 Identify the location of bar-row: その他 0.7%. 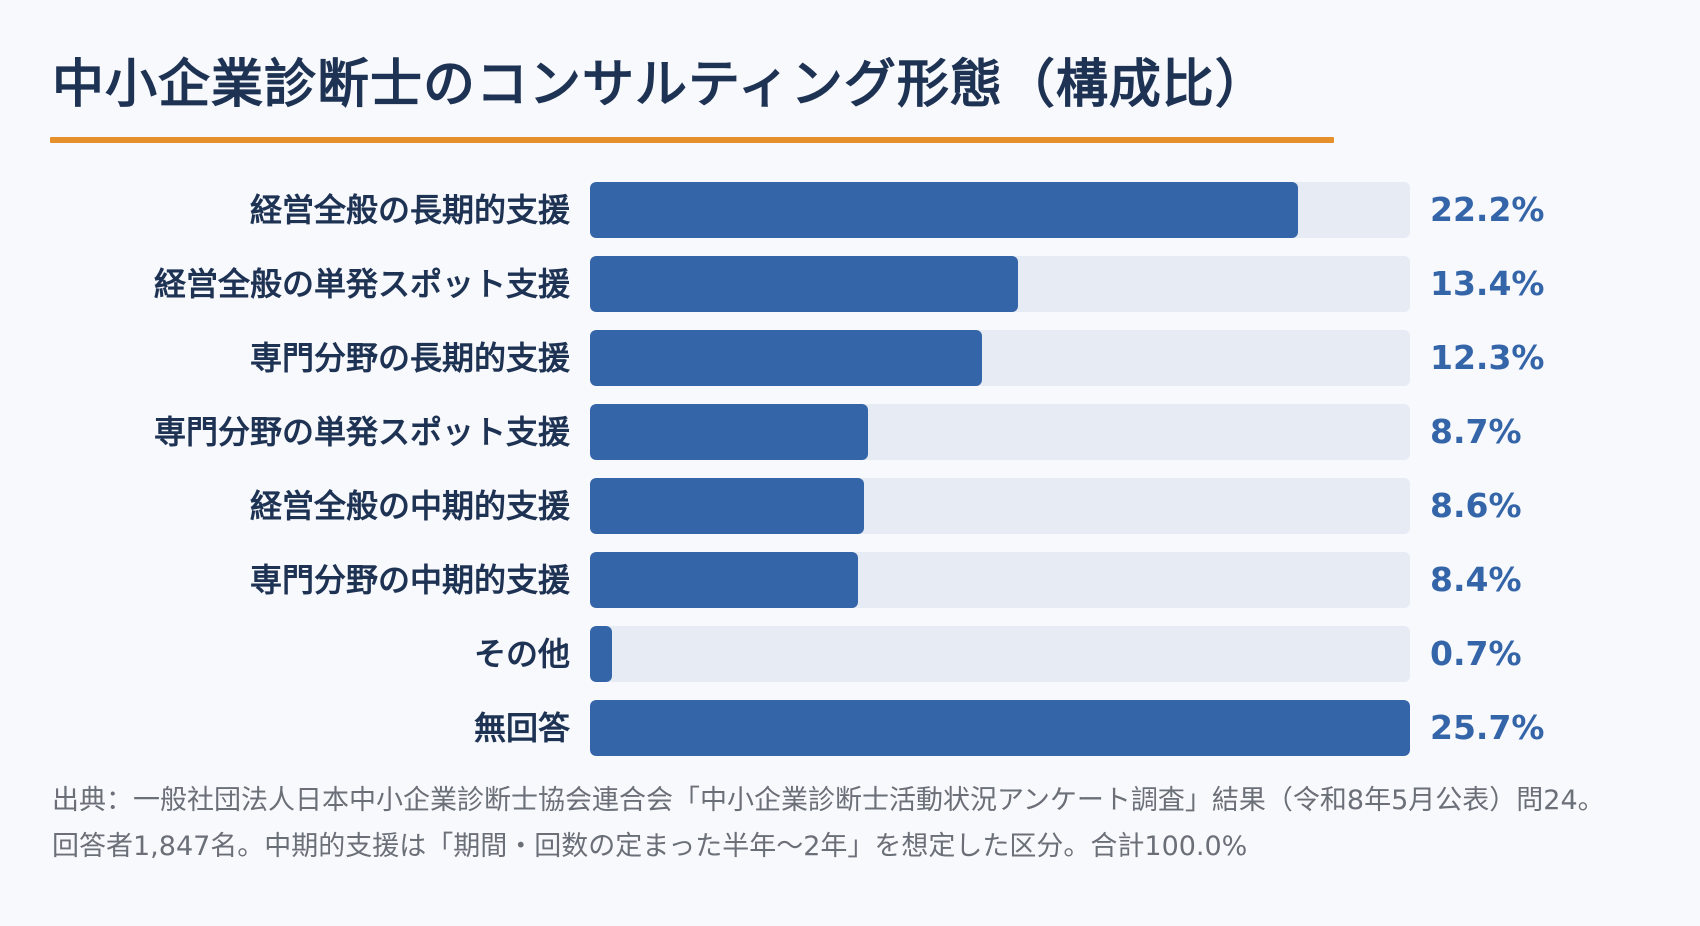
(850, 654).